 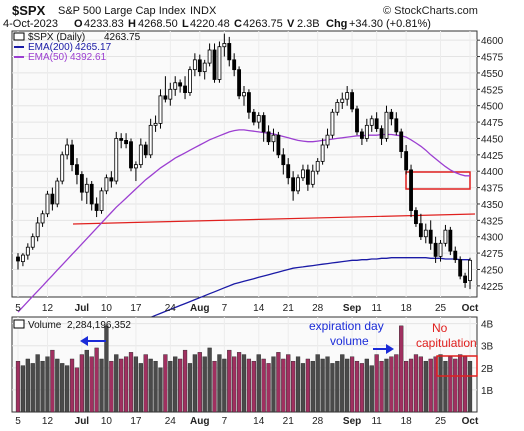 What do you see at coordinates (487, 347) in the screenshot?
I see `volume-tick-label: 3B` at bounding box center [487, 347].